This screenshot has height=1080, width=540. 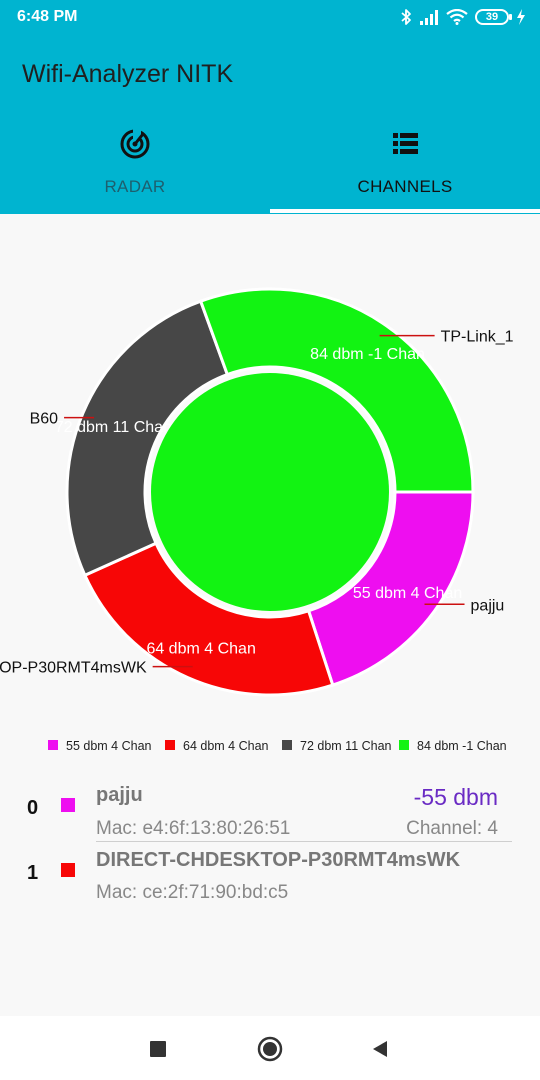 I want to click on network-mac: Mac: ce:2f:71:90:bd:c5, so click(x=192, y=893).